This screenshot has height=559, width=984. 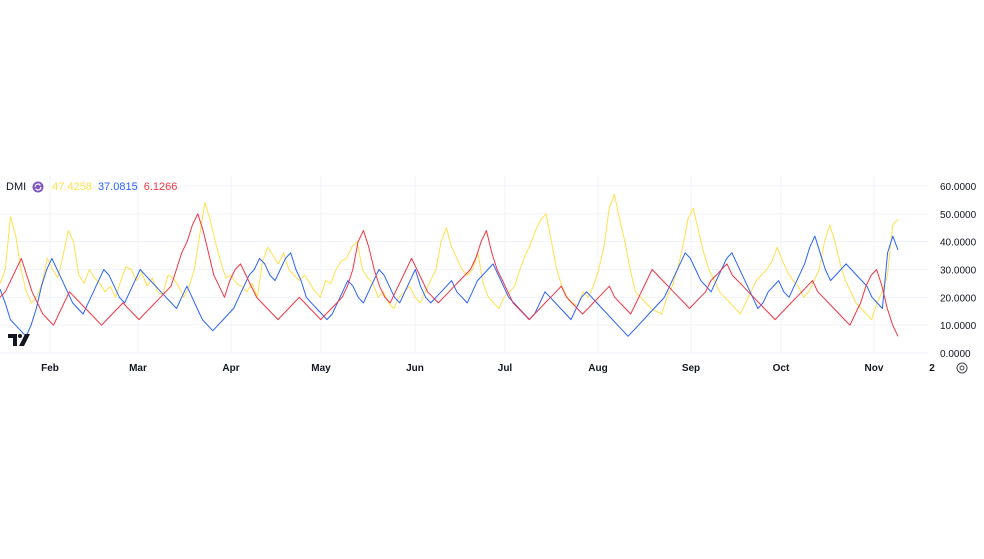 I want to click on y-tick-label: 40.0000, so click(x=958, y=243).